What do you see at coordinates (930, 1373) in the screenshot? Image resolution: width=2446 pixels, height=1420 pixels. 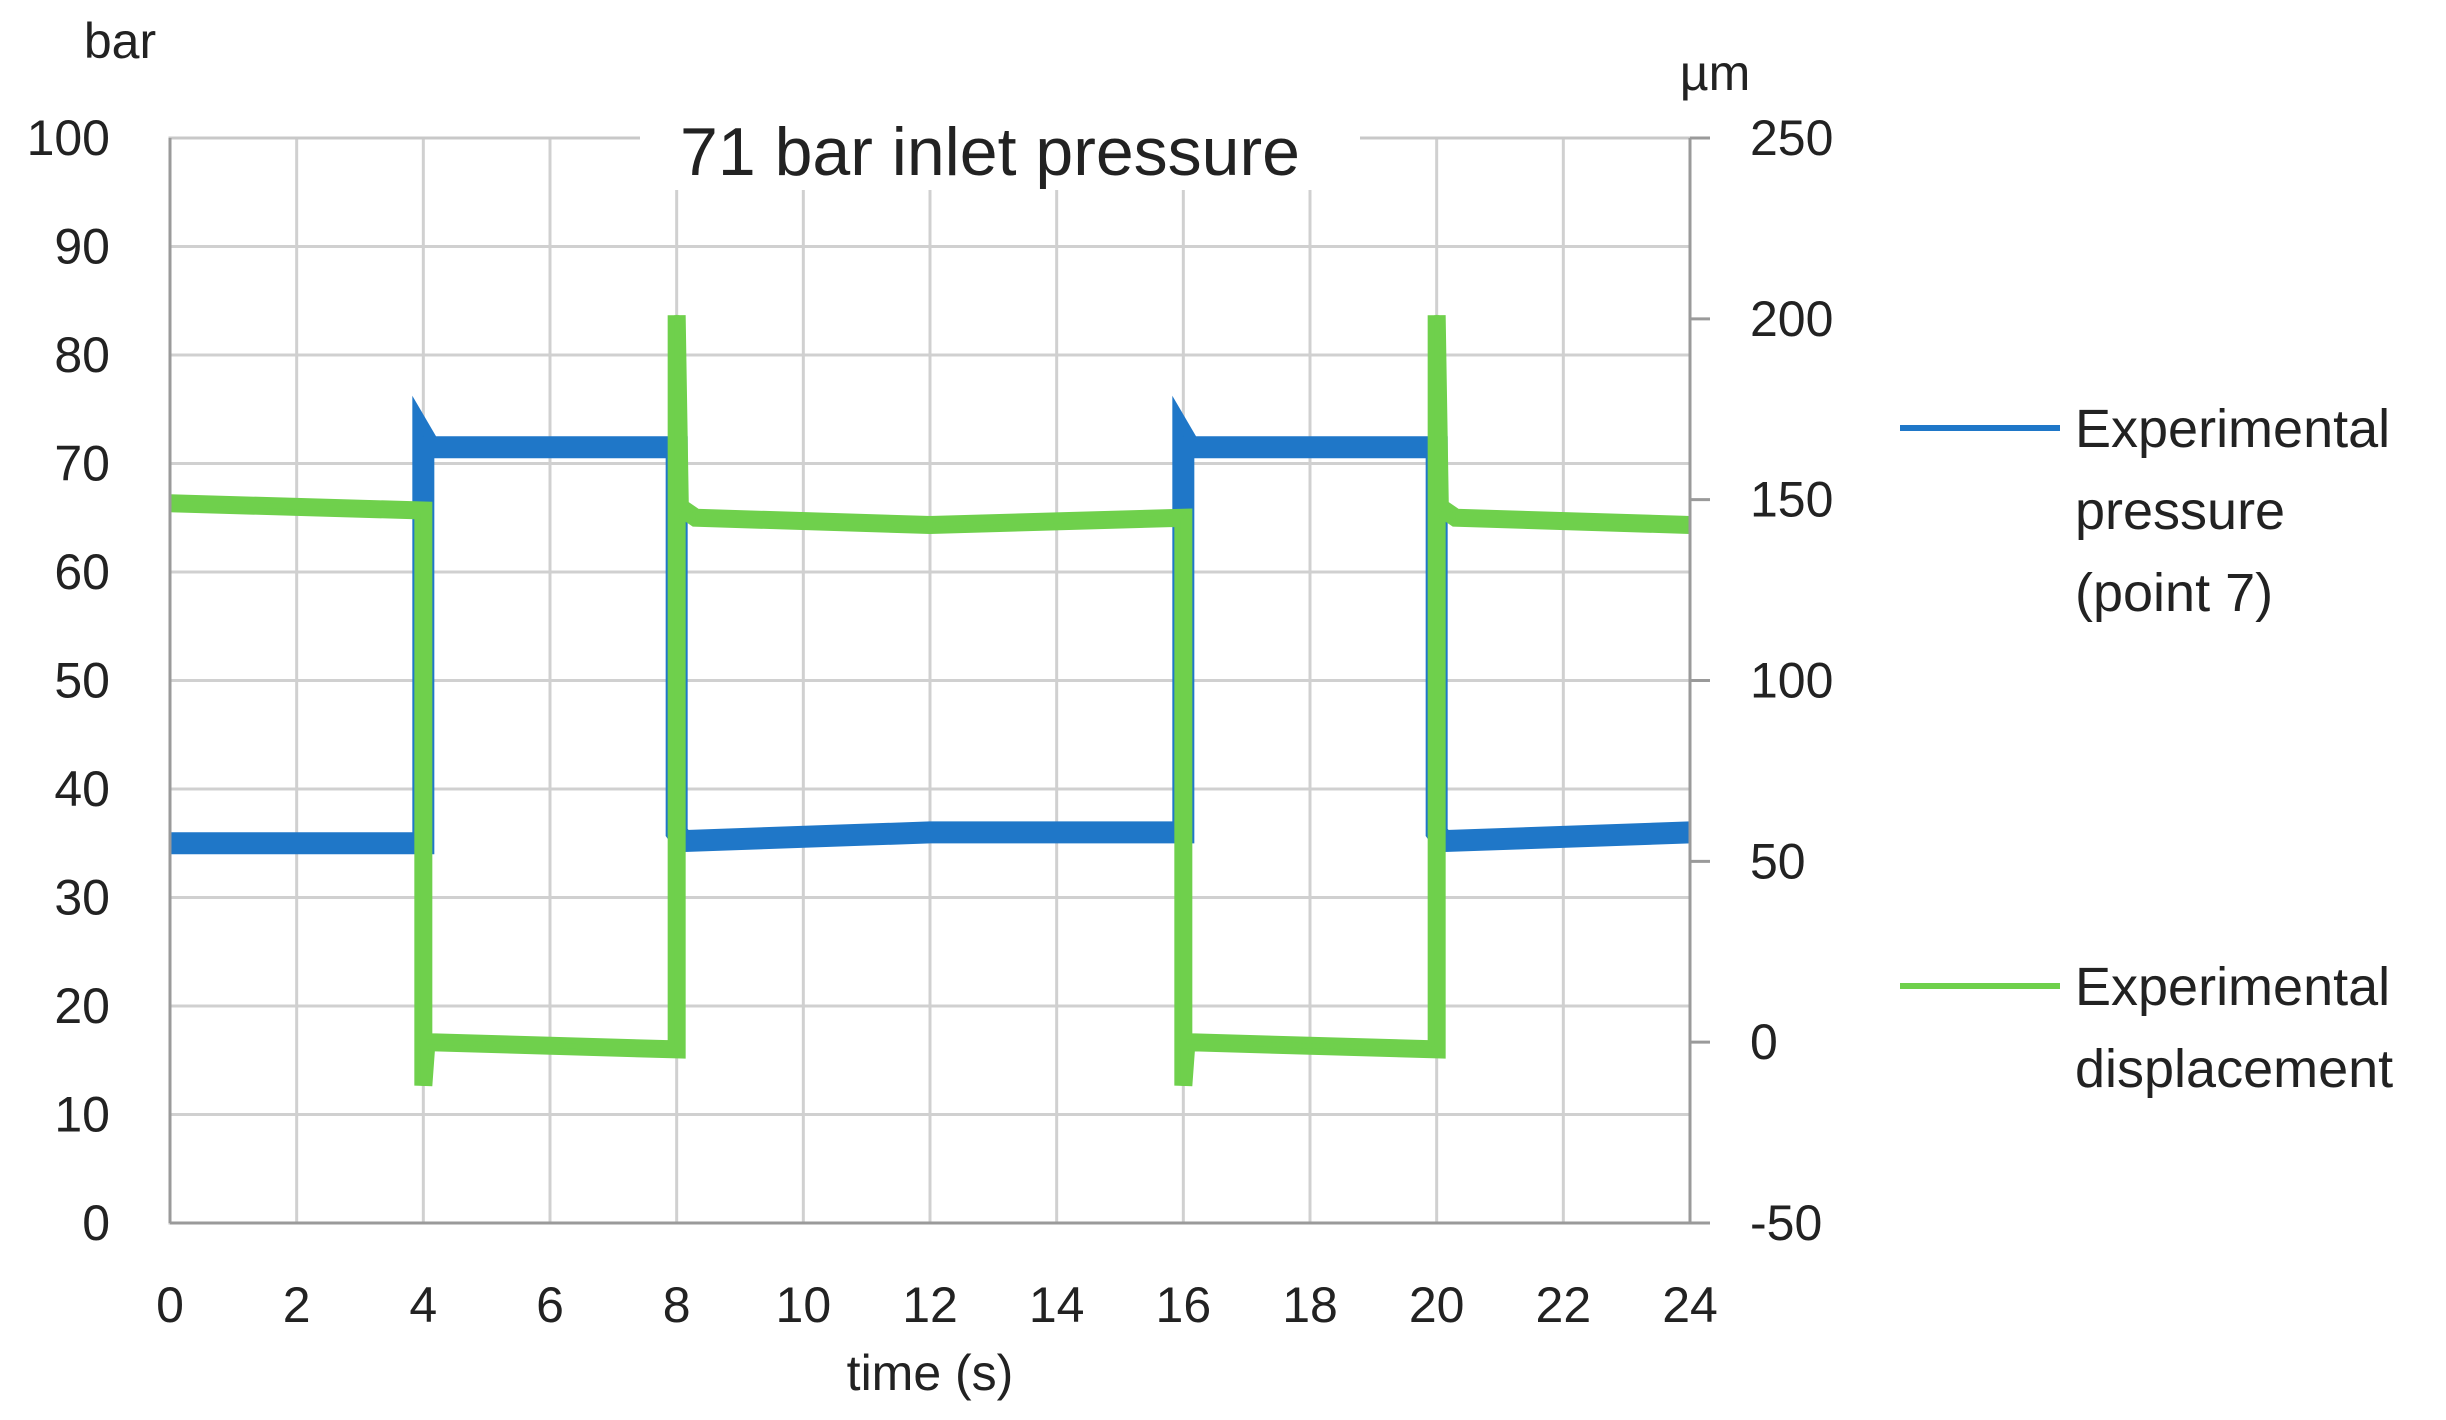 I see `x-axis-label: time (s)` at bounding box center [930, 1373].